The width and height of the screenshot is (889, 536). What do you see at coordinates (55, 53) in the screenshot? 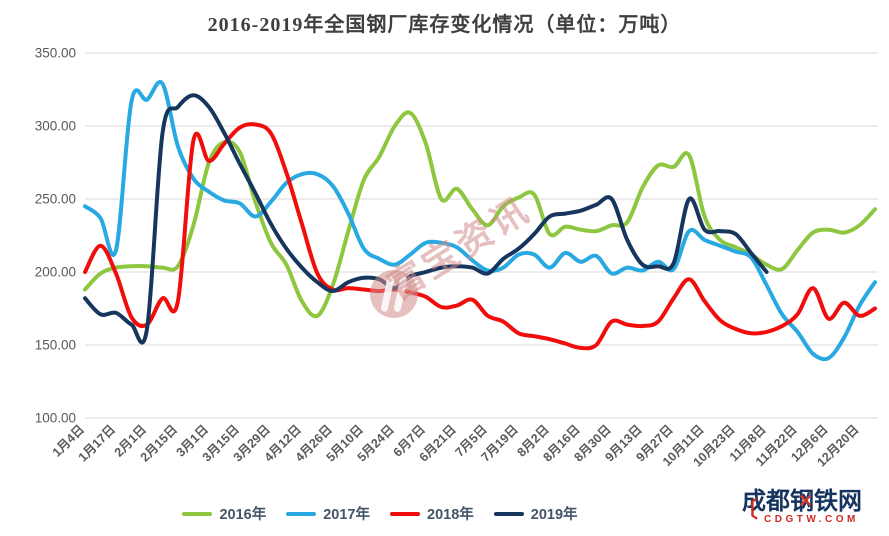
I see `y-tick-label: 350.00` at bounding box center [55, 53].